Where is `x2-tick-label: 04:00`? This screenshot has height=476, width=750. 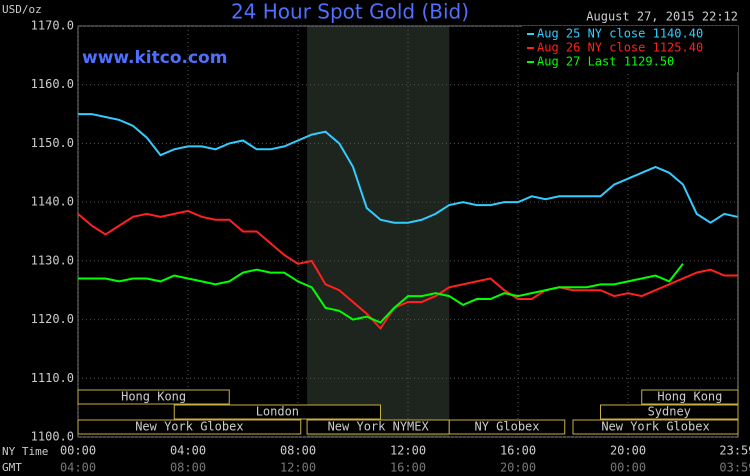
x2-tick-label: 04:00 is located at coordinates (78, 468).